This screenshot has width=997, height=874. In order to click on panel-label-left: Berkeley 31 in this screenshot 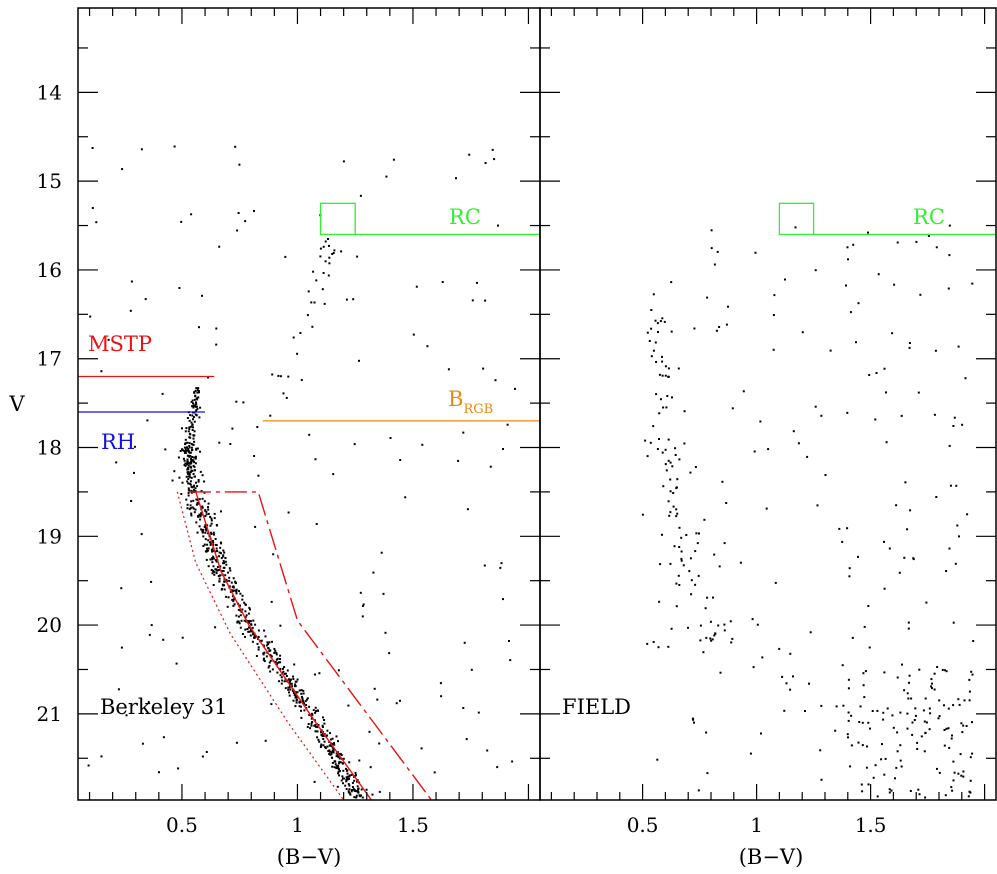, I will do `click(163, 707)`.